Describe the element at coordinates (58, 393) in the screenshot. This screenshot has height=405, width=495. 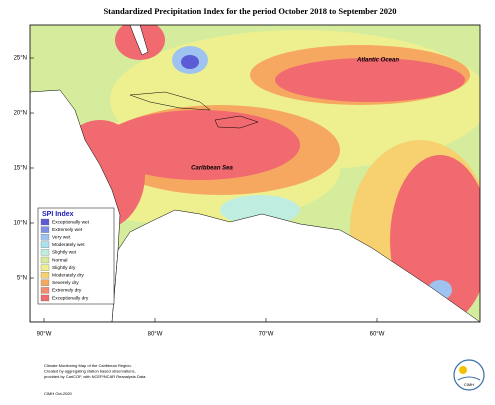
I see `footer-credit: CIMH Oct-2020` at that location.